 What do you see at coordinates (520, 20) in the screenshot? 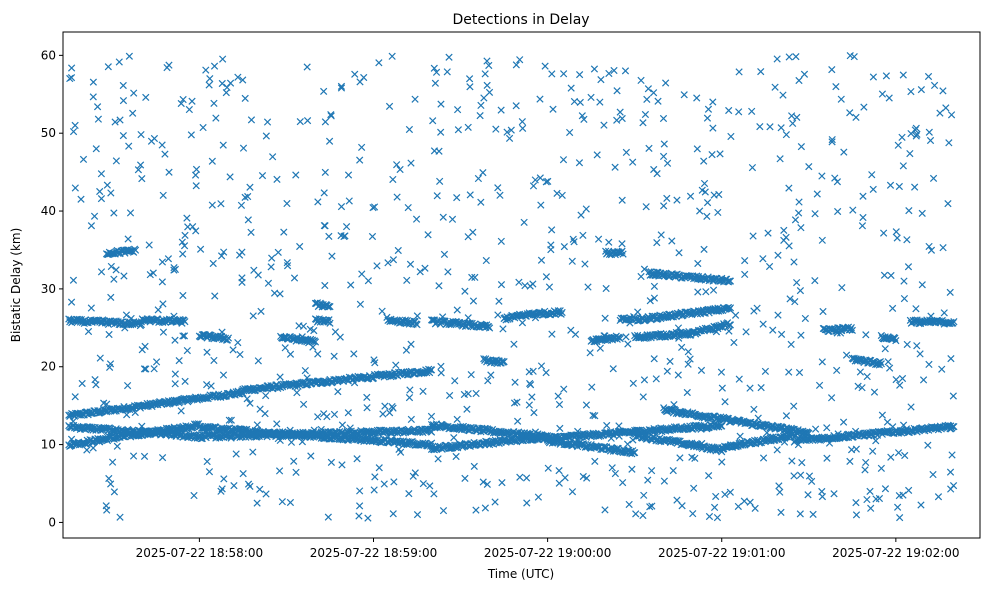
I see `chart-title: Detections in Delay` at bounding box center [520, 20].